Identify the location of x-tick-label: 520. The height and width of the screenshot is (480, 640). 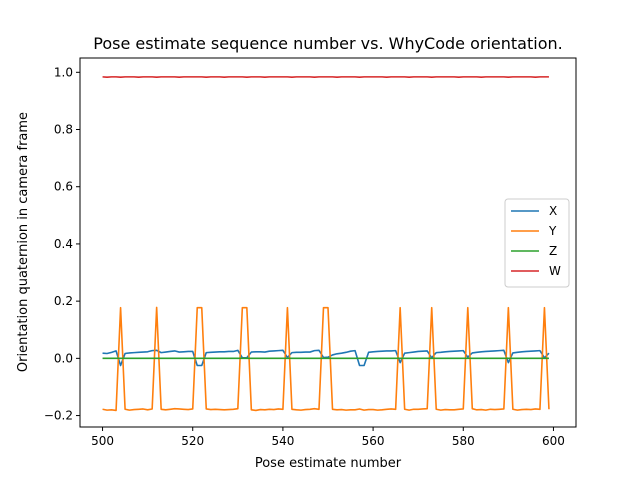
(192, 441).